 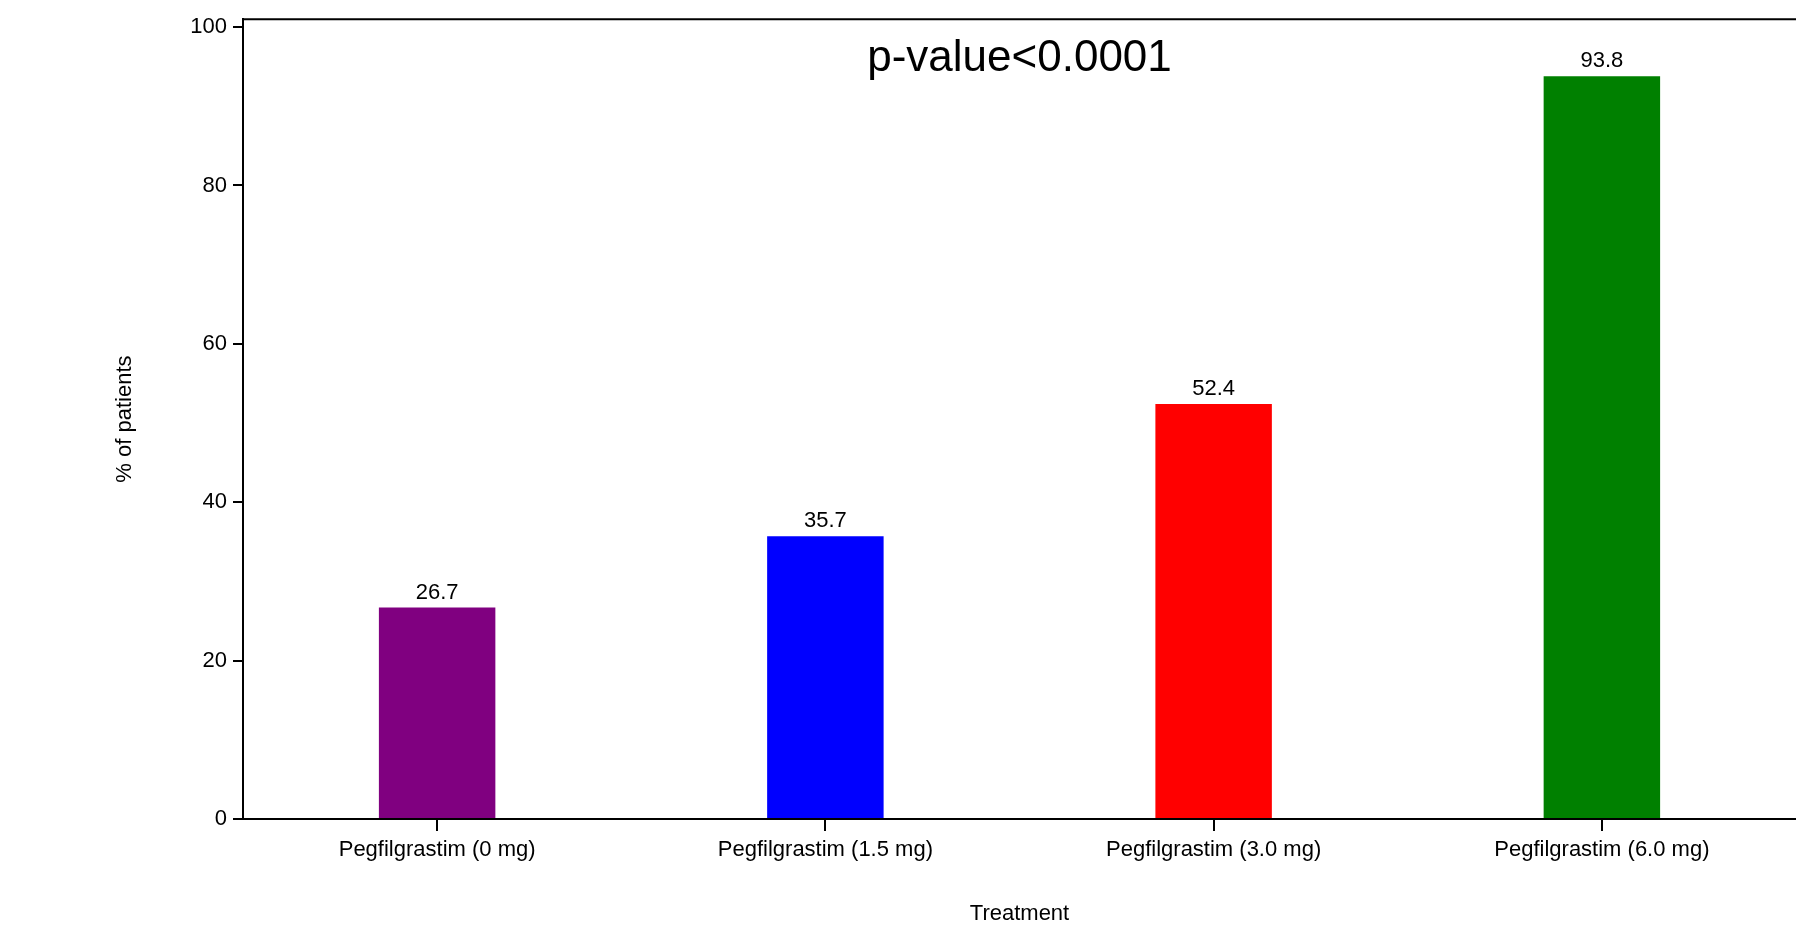 What do you see at coordinates (208, 26) in the screenshot?
I see `y-tick-label: 100` at bounding box center [208, 26].